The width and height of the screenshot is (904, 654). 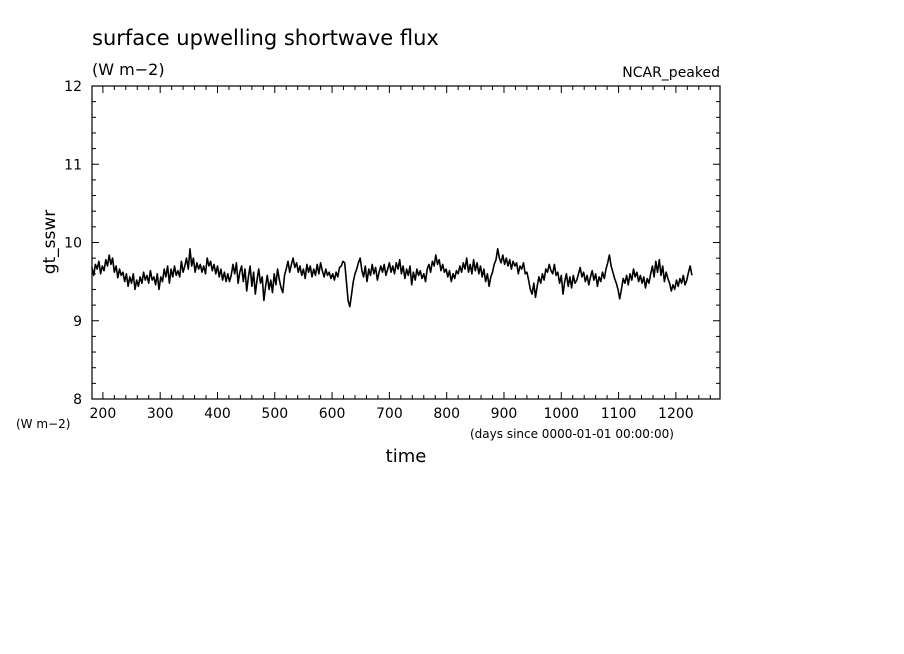 What do you see at coordinates (572, 434) in the screenshot?
I see `x-axis-units: (days since 0000-01-01 00:00:00)` at bounding box center [572, 434].